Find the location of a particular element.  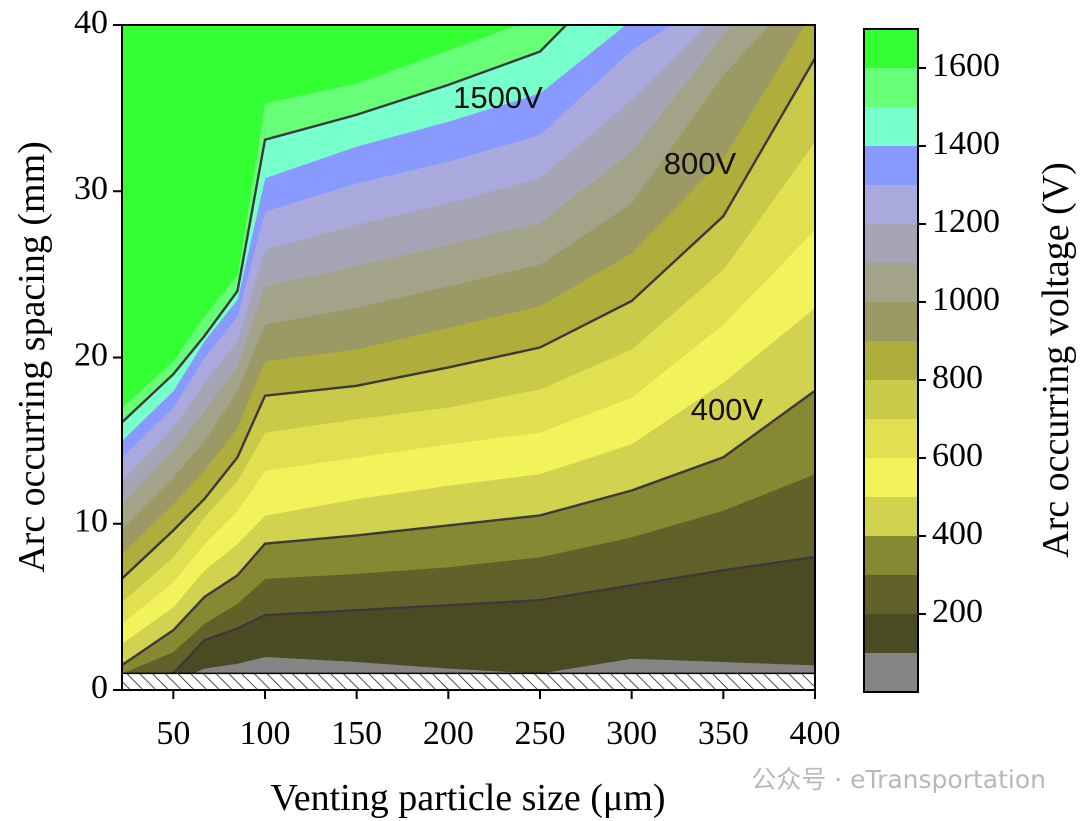

colorbar-title: Arc occurring voltage (V) is located at coordinates (1056, 360).